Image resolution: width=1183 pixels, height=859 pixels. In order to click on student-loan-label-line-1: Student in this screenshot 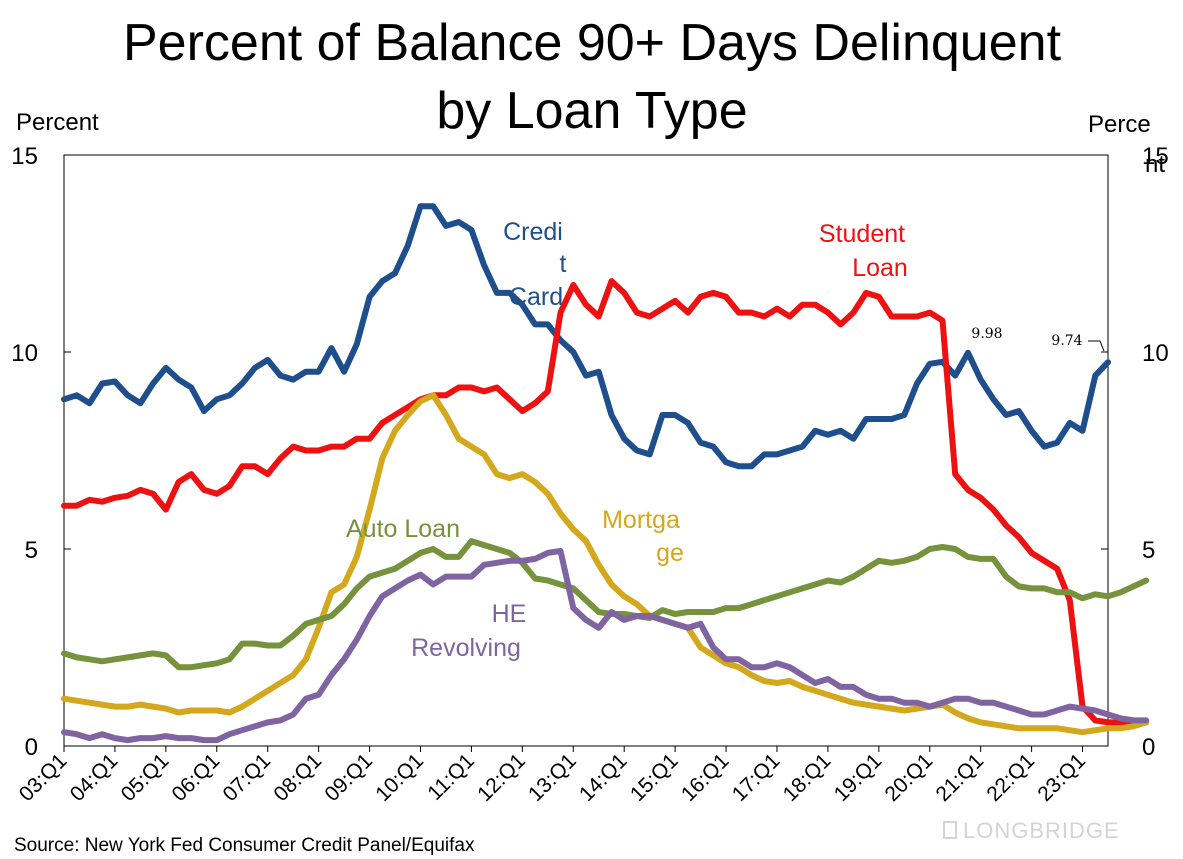, I will do `click(862, 234)`.